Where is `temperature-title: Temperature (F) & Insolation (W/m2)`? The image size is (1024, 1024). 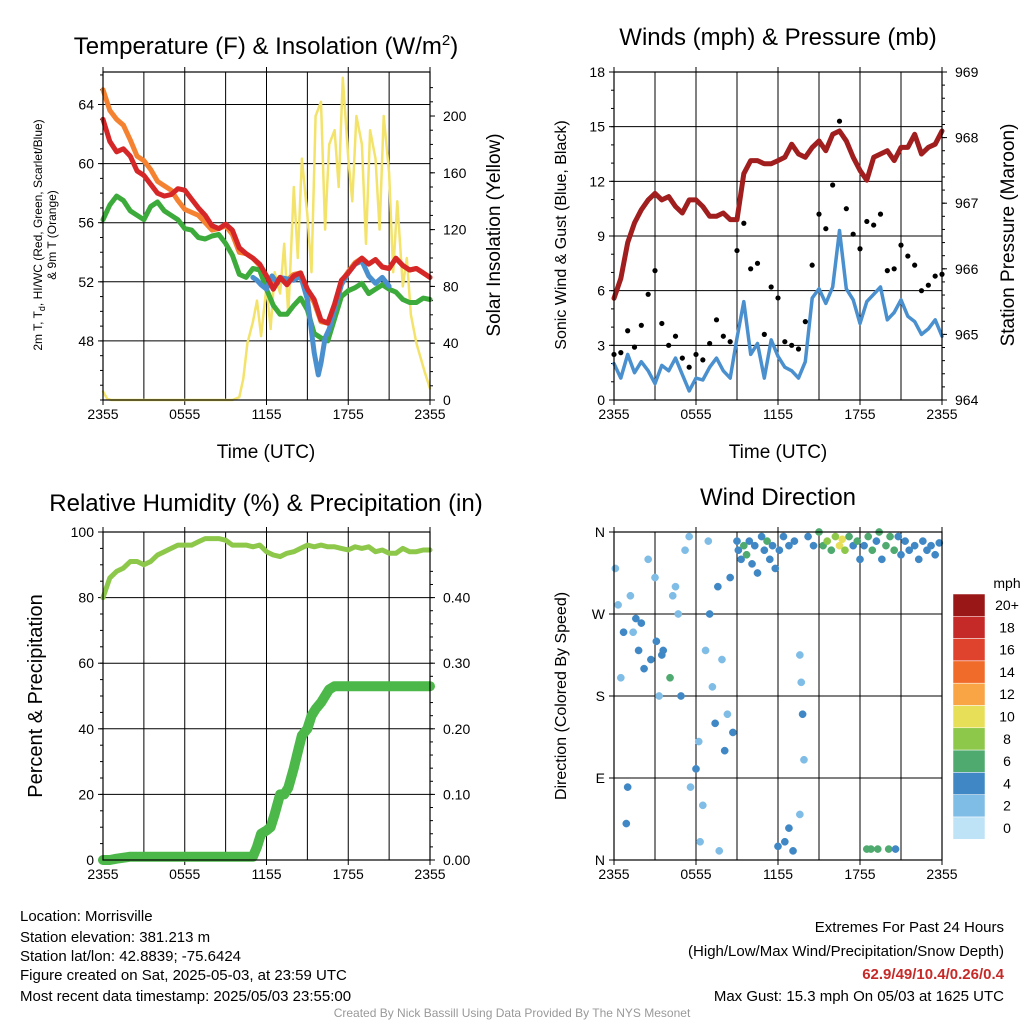
temperature-title: Temperature (F) & Insolation (W/m2) is located at coordinates (266, 46).